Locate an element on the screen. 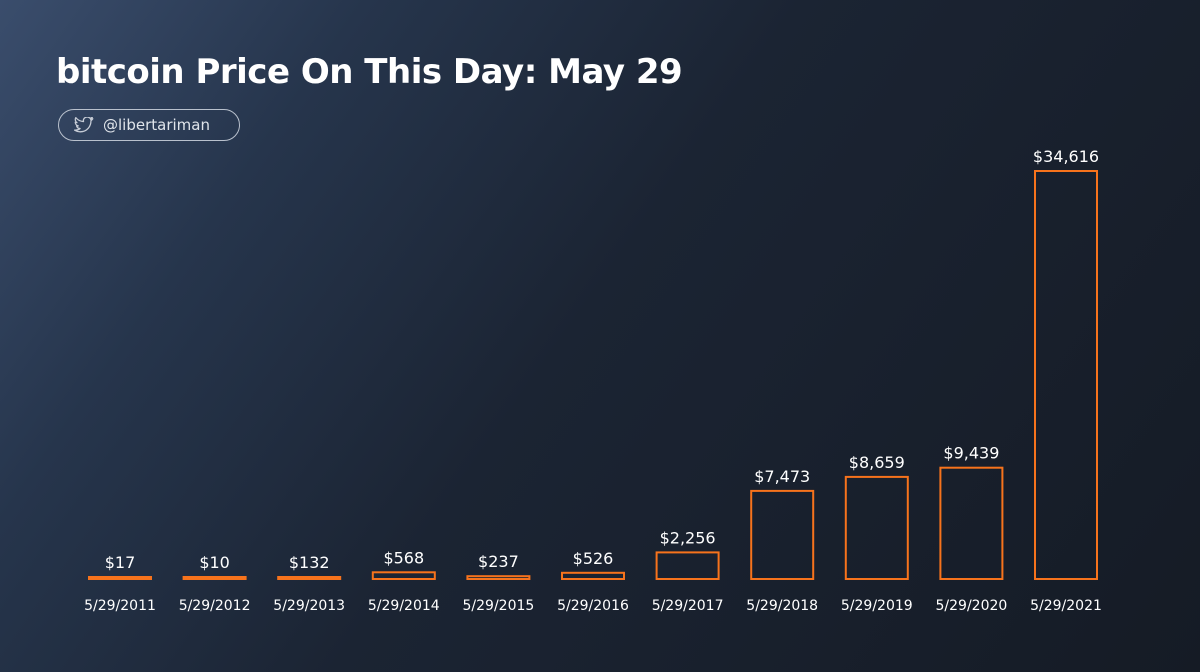 This screenshot has width=1200, height=672. bar-5/29/2019 is located at coordinates (876, 527).